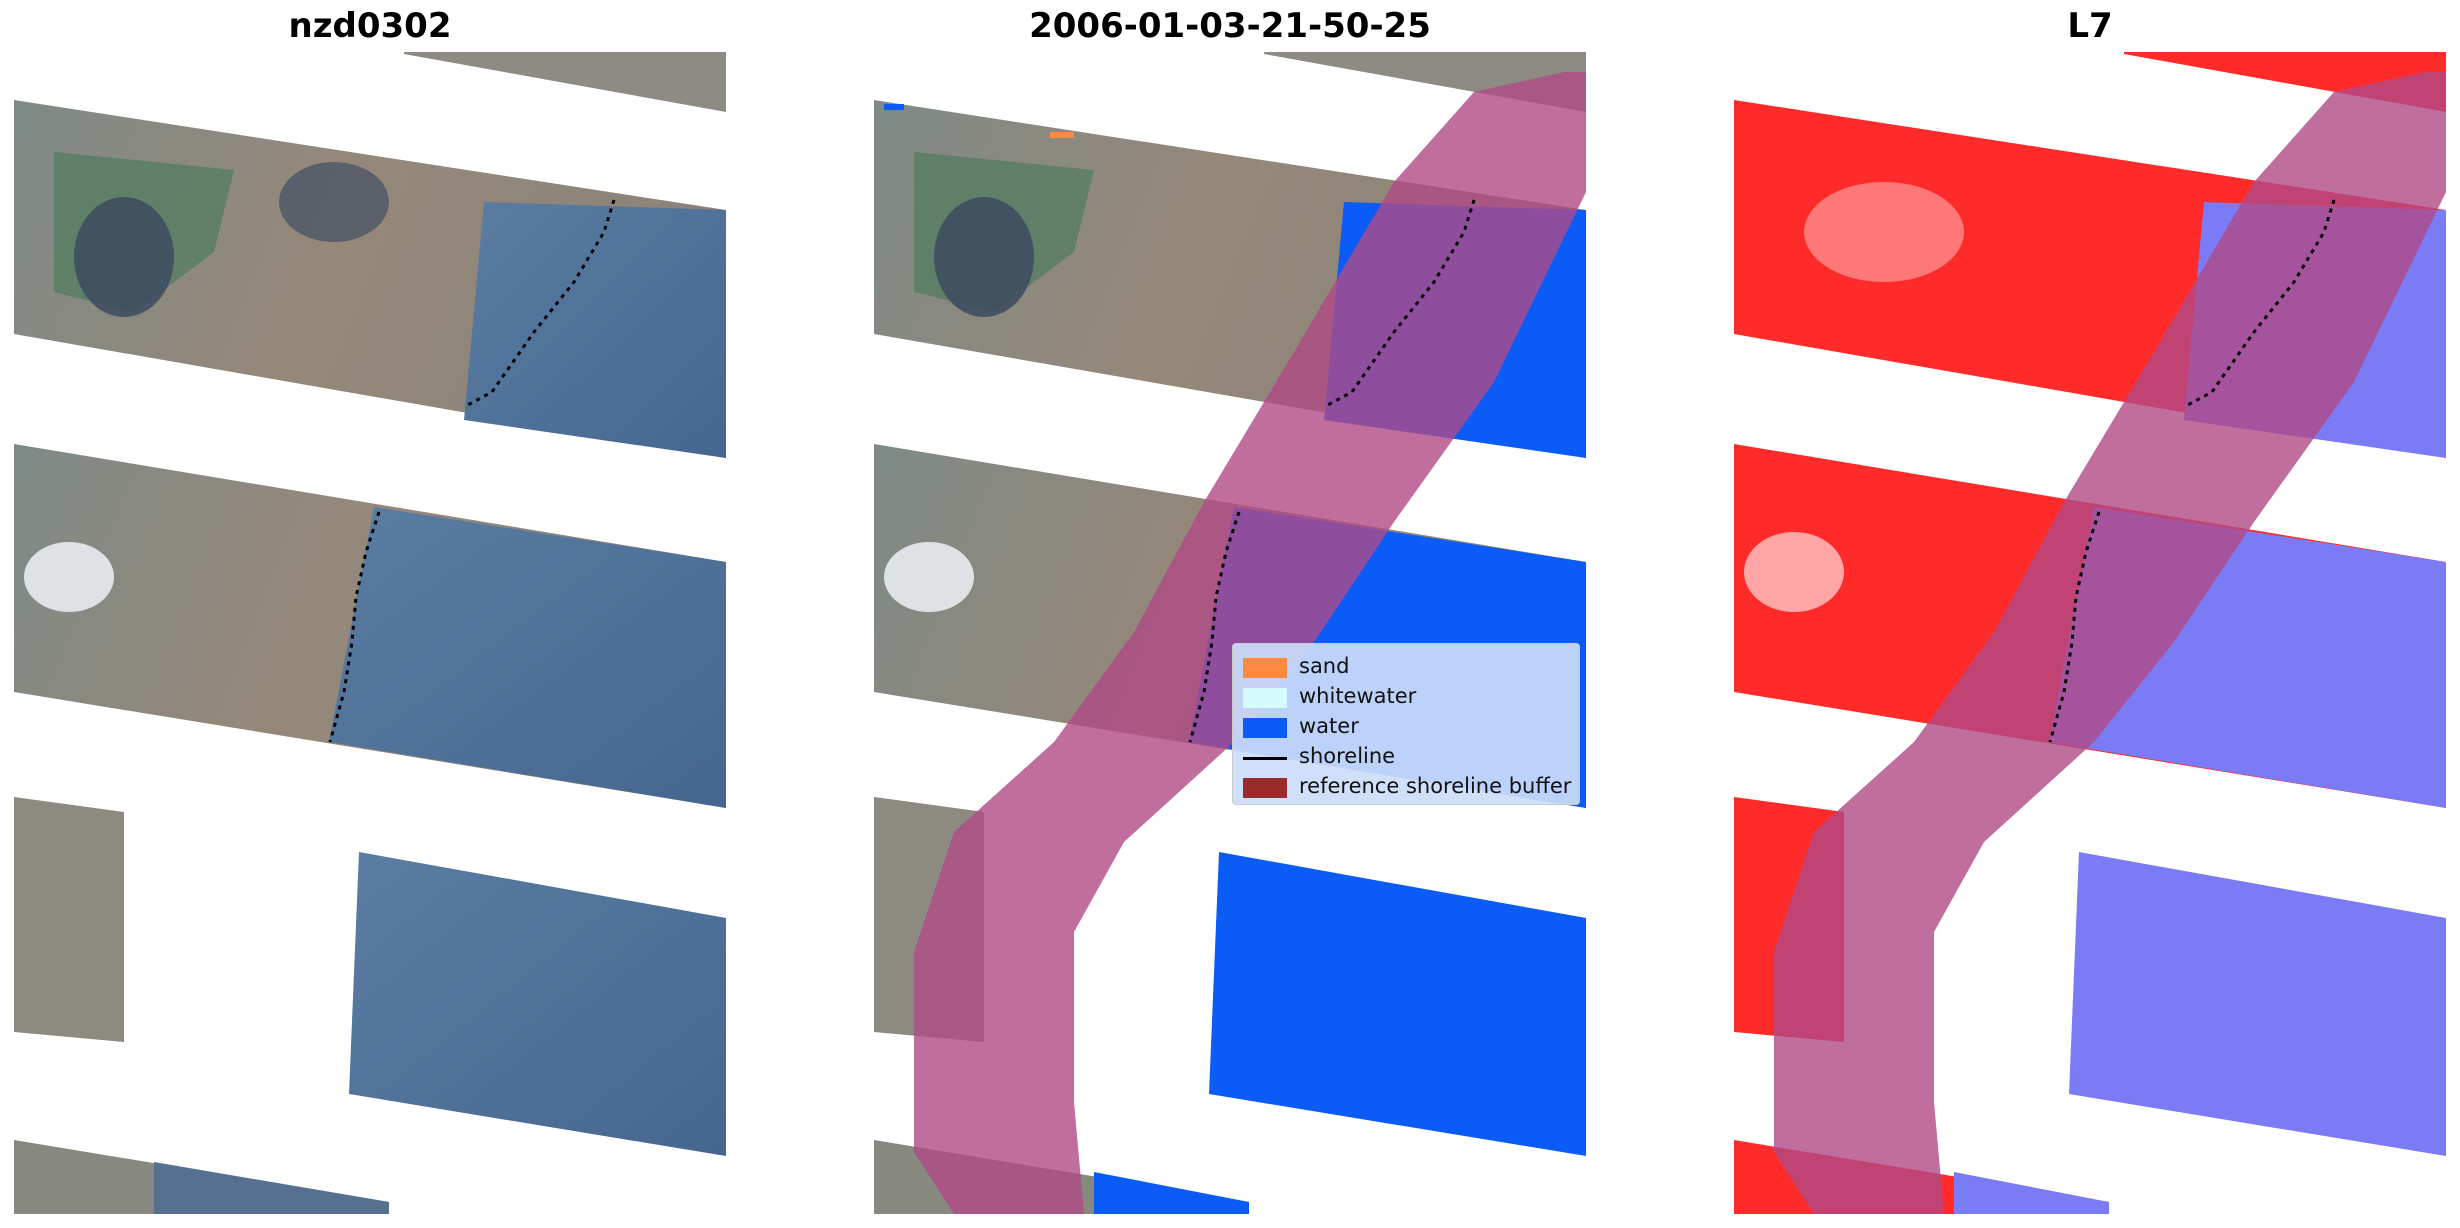 This screenshot has height=1228, width=2460. I want to click on water-swatch, so click(1265, 728).